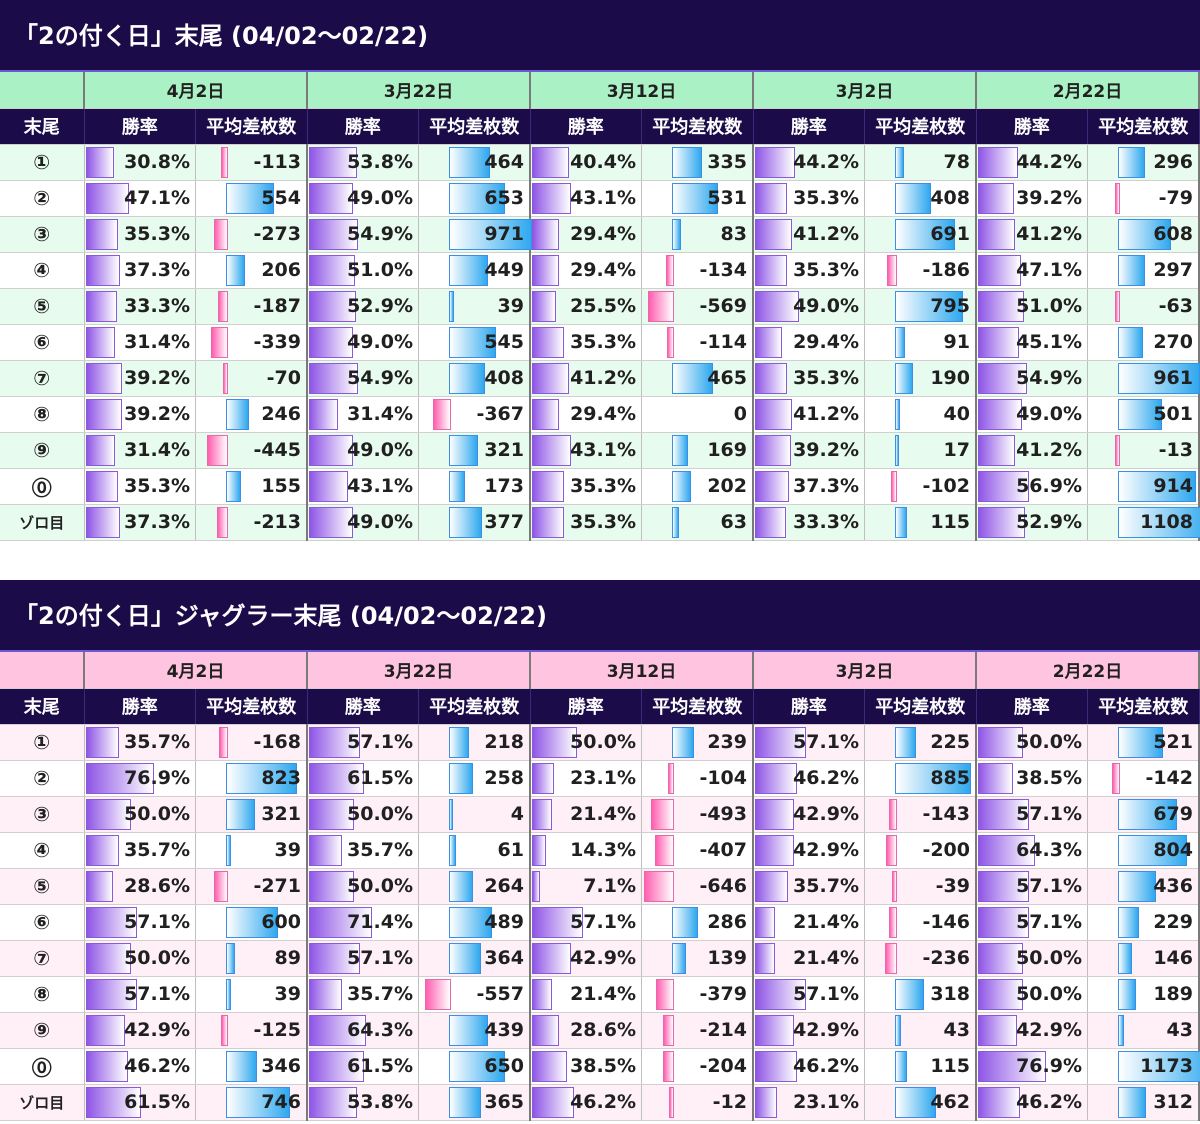  I want to click on win-rate-value: 49.0%, so click(380, 341).